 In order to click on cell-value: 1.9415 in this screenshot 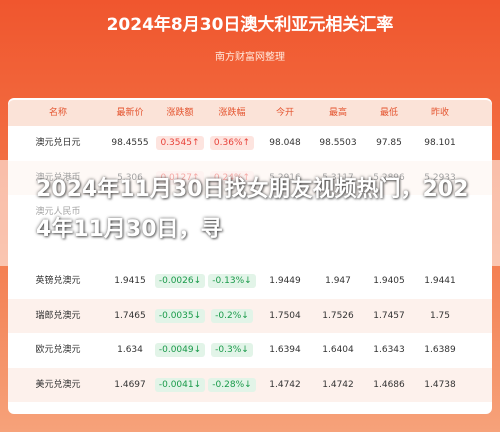, I will do `click(130, 281)`.